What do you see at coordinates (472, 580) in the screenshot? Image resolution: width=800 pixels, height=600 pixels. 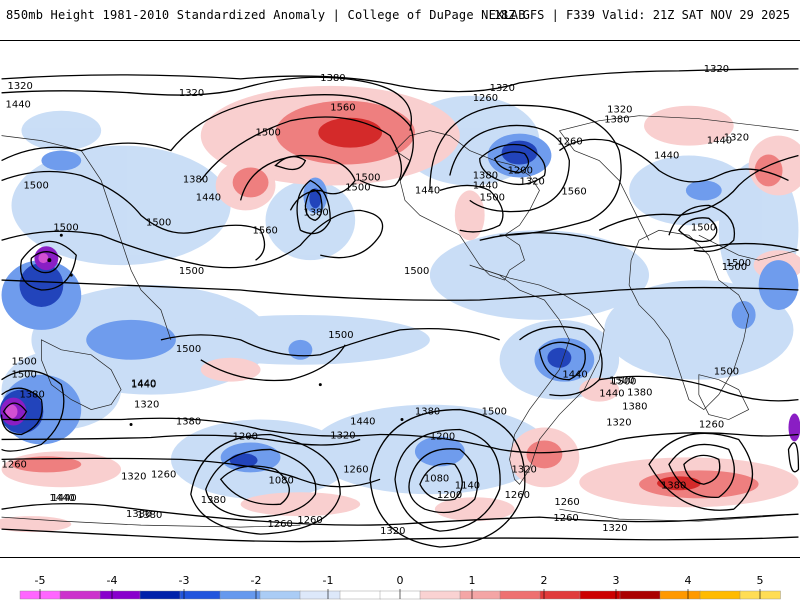 I see `colorbar-tick-label: 1` at bounding box center [472, 580].